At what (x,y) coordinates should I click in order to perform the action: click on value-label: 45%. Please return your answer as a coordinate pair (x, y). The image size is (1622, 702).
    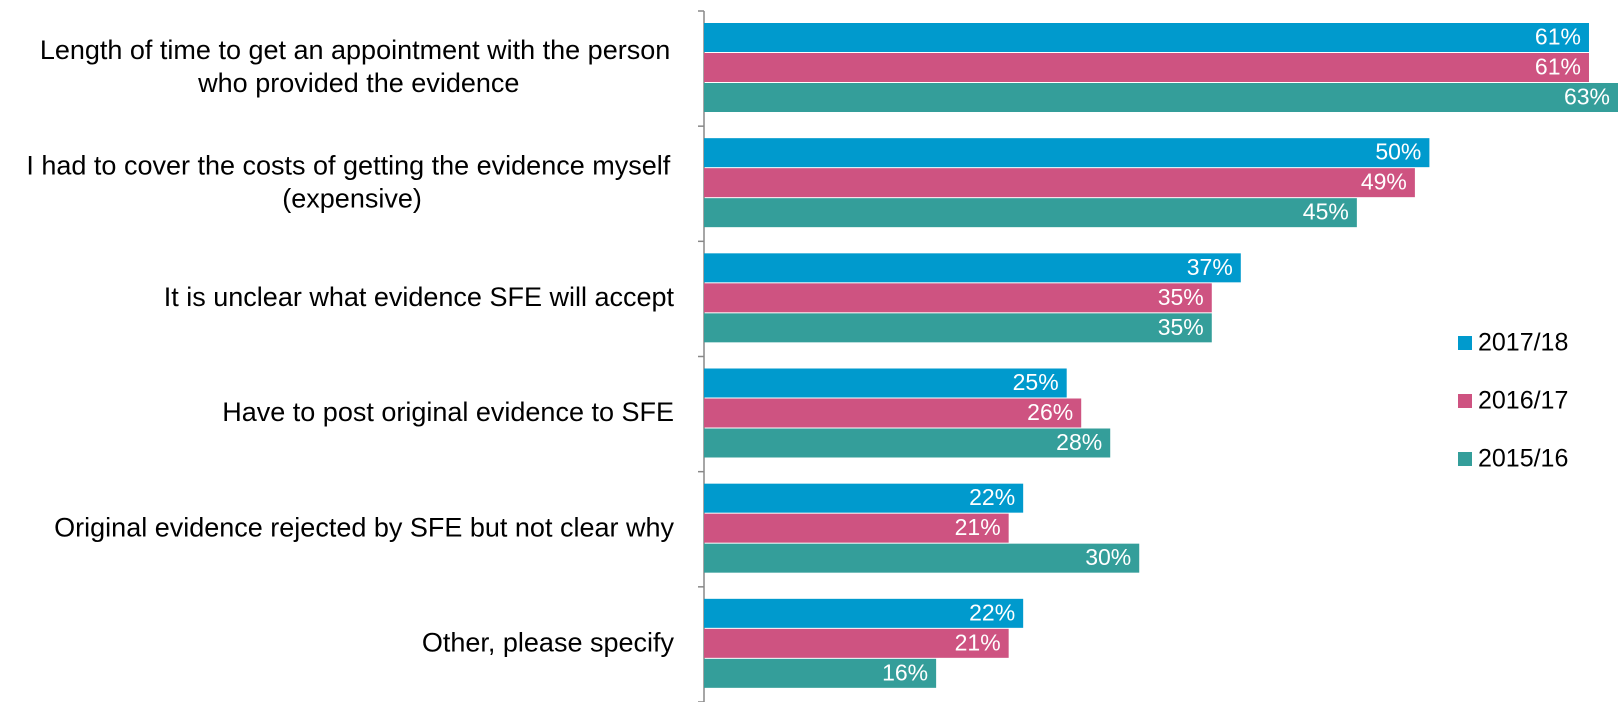
    Looking at the image, I should click on (1326, 212).